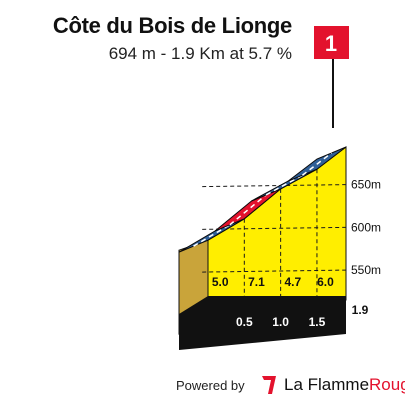  I want to click on brand-name-part1: La Flamme, so click(327, 384).